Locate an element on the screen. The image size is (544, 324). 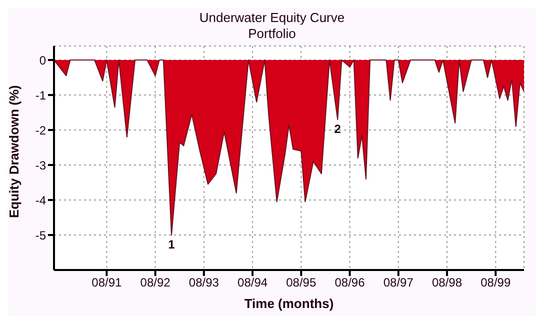
x-tick-label: 08/91 is located at coordinates (107, 283).